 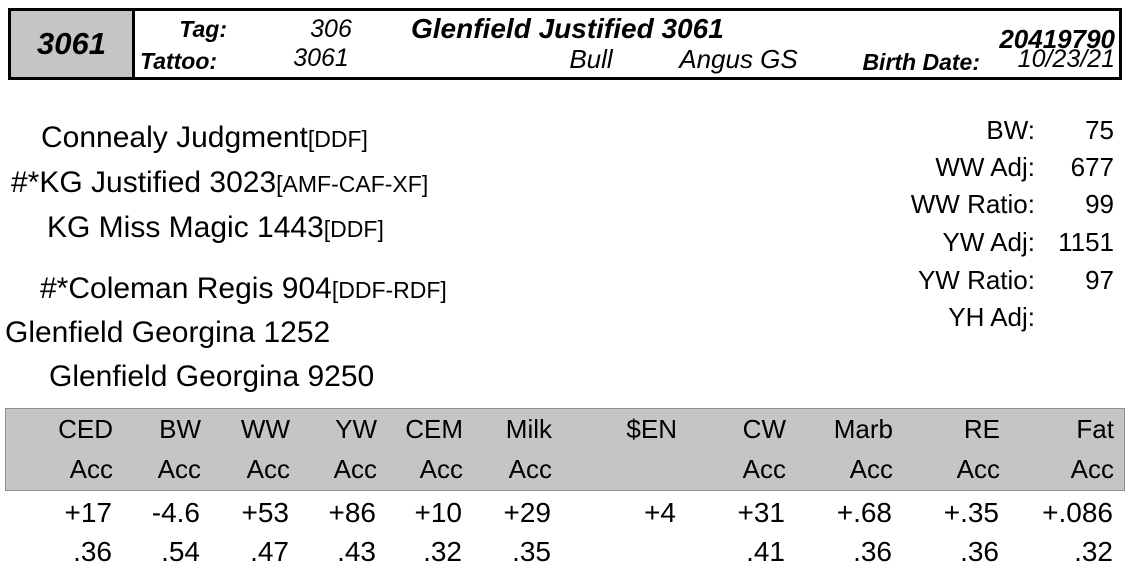 What do you see at coordinates (530, 469) in the screenshot?
I see `epd-acc-header-milk: Acc` at bounding box center [530, 469].